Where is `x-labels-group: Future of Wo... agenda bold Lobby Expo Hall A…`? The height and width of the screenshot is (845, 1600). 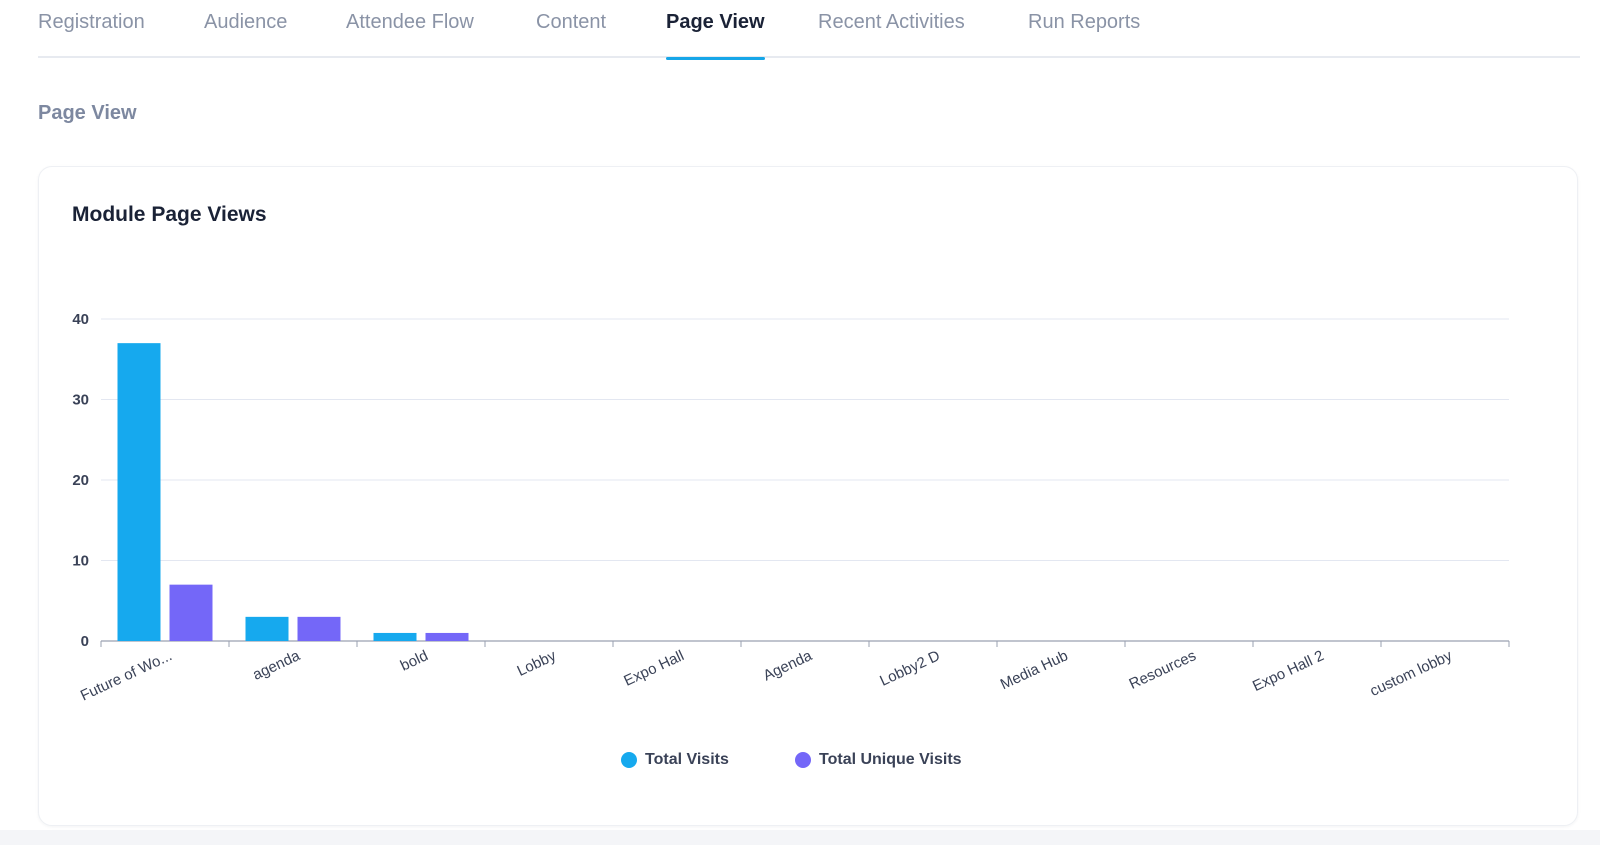 x-labels-group: Future of Wo... agenda bold Lobby Expo Hall A… is located at coordinates (766, 675).